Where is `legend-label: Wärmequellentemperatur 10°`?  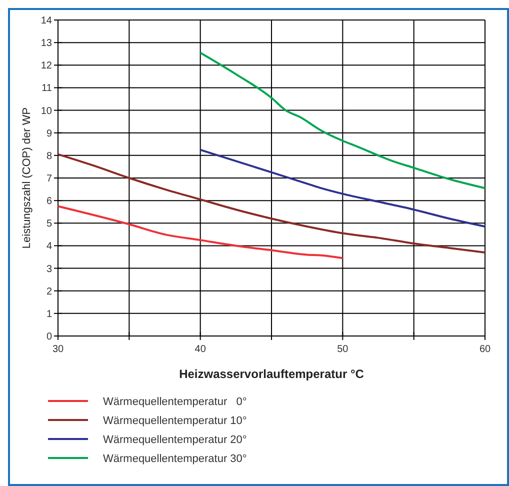
legend-label: Wärmequellentemperatur 10° is located at coordinates (175, 420).